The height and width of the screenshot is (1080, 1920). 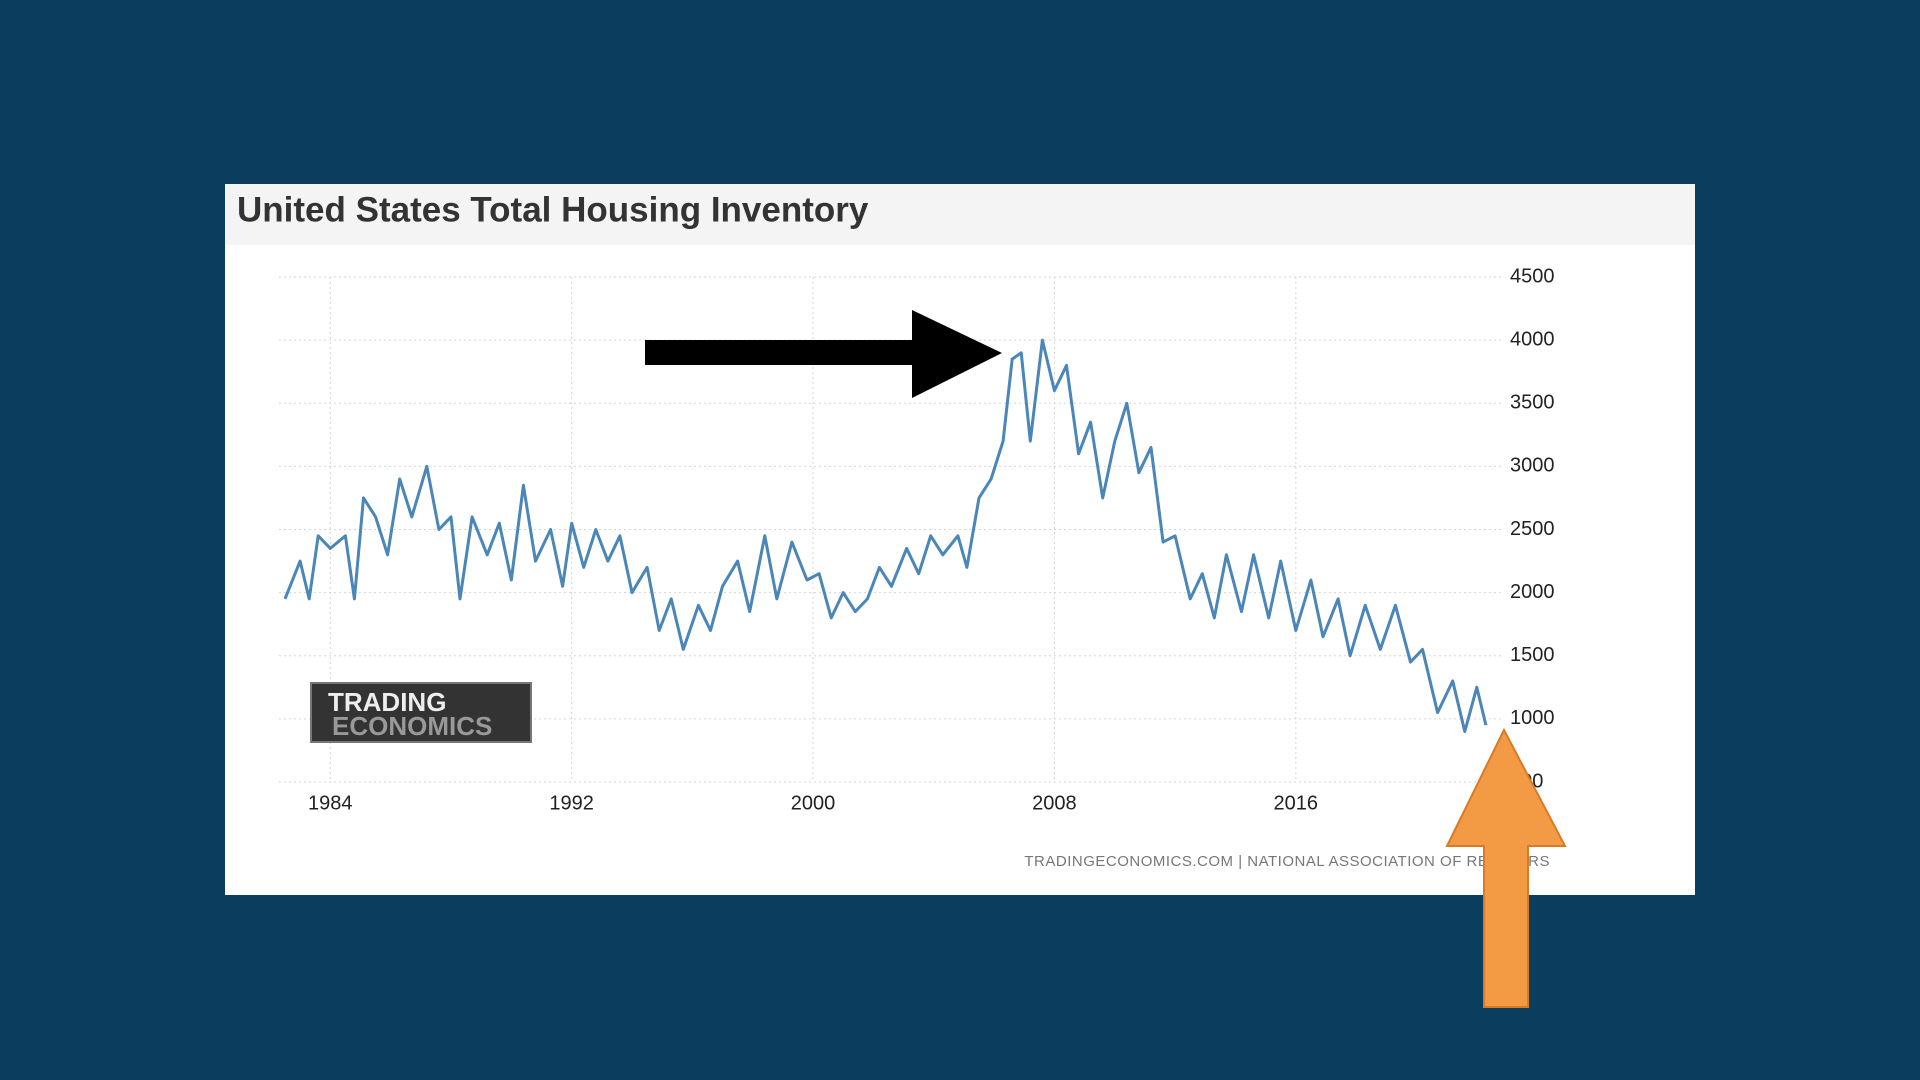 I want to click on y-tick-label: 2500, so click(x=1532, y=529).